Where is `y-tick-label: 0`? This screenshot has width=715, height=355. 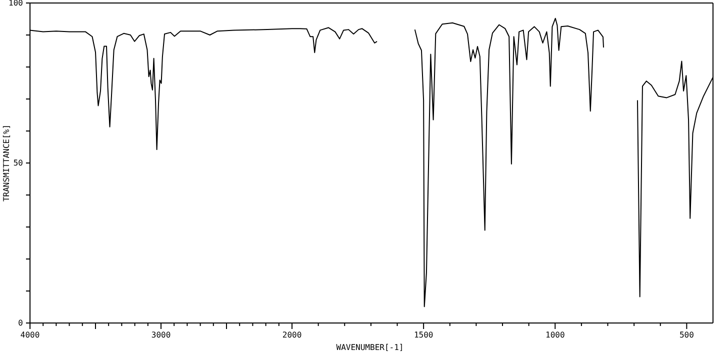
y-tick-label: 0 is located at coordinates (21, 323).